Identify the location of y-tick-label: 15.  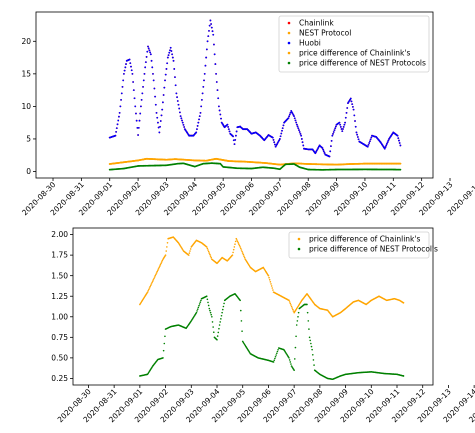
(26, 73).